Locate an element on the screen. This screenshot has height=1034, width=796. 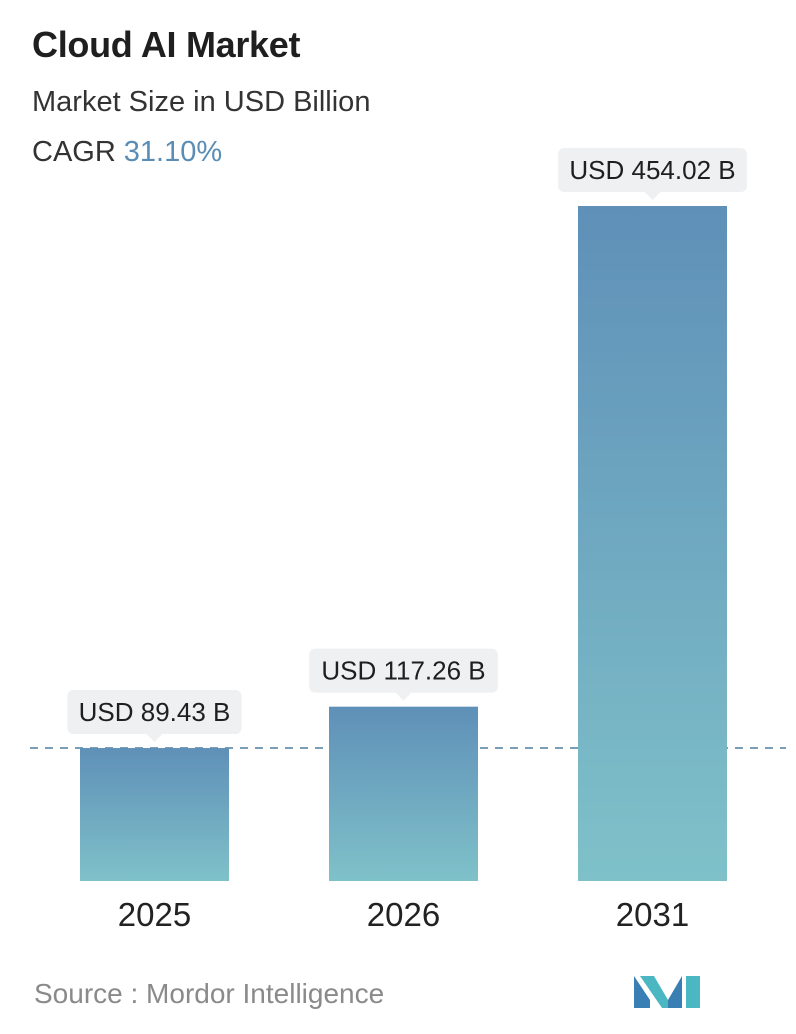
x-tick-2025: 2025 is located at coordinates (154, 914).